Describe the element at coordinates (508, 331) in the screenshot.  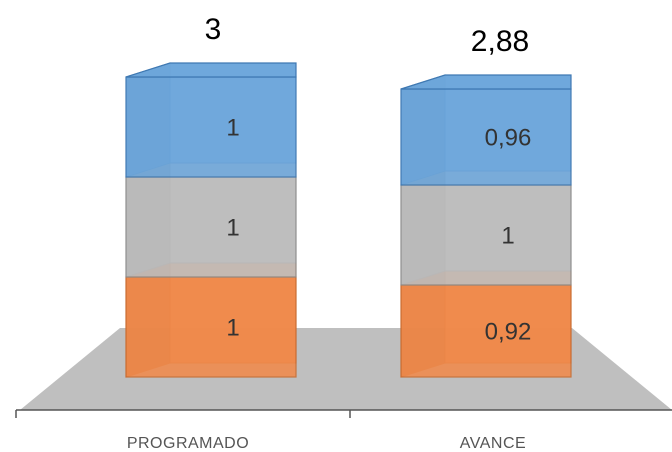
I see `data-label-avance-bottom: 0,92` at that location.